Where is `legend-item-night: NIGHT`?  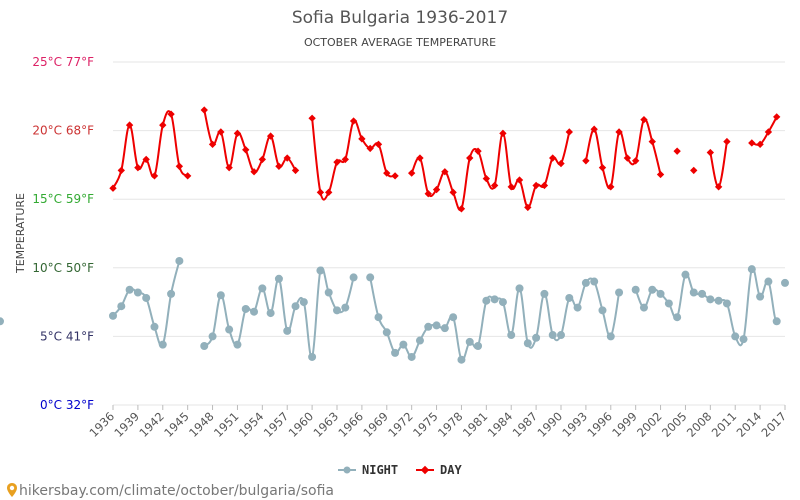
legend-item-night: NIGHT is located at coordinates (368, 470).